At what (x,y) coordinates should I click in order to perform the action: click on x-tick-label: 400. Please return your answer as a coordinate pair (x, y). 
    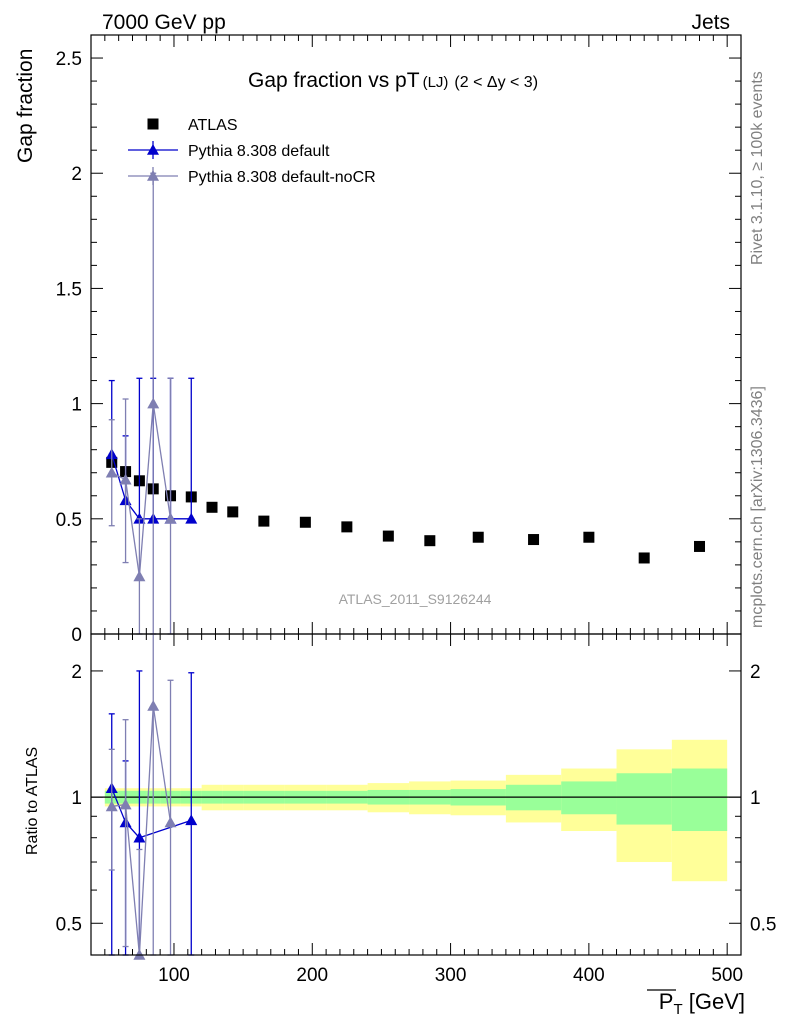
    Looking at the image, I should click on (589, 975).